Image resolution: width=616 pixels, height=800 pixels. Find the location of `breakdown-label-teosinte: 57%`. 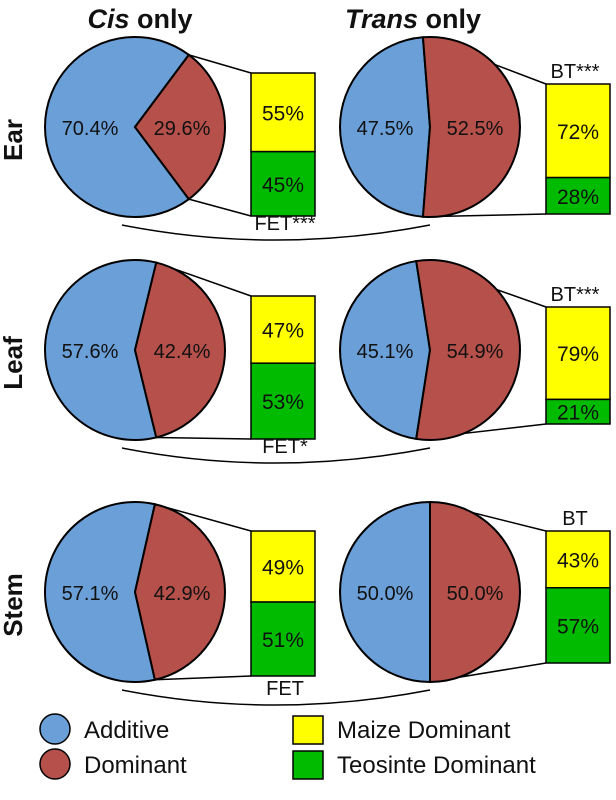

breakdown-label-teosinte: 57% is located at coordinates (578, 626).